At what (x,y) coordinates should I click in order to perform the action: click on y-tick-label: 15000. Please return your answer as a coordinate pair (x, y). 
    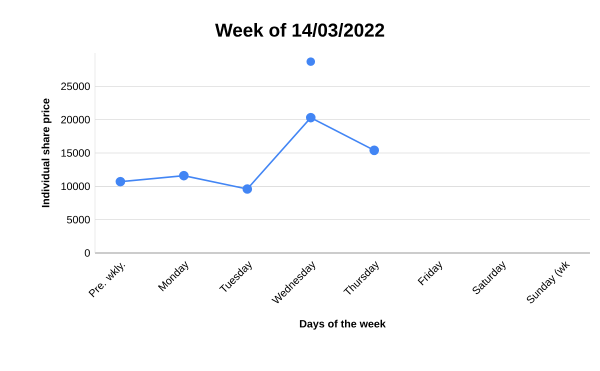
    Looking at the image, I should click on (75, 153).